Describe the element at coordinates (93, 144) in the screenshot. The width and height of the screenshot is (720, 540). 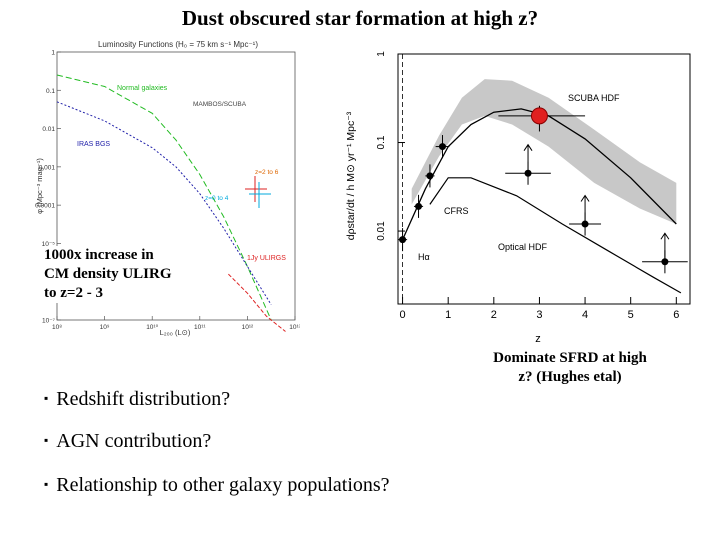
I see `series-label-iras: IRAS BGS` at that location.